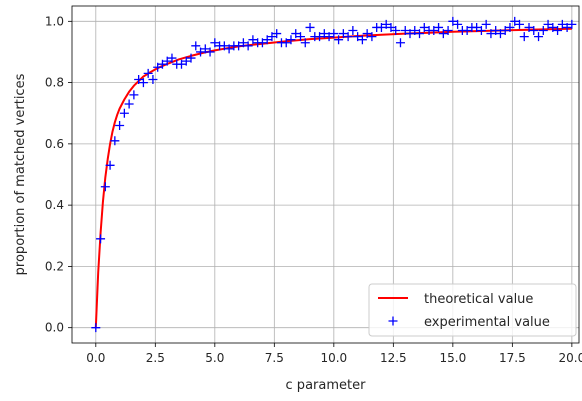 Image resolution: width=582 pixels, height=401 pixels. What do you see at coordinates (214, 358) in the screenshot?
I see `x-tick-label: 5.0` at bounding box center [214, 358].